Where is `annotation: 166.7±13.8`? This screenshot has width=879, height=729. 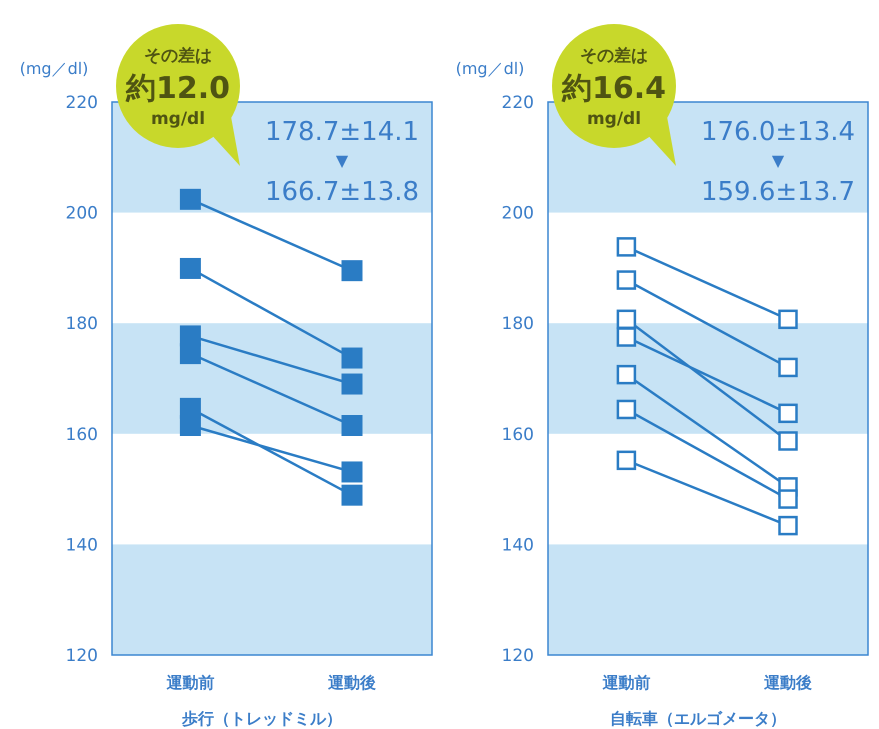 annotation: 166.7±13.8 is located at coordinates (342, 192).